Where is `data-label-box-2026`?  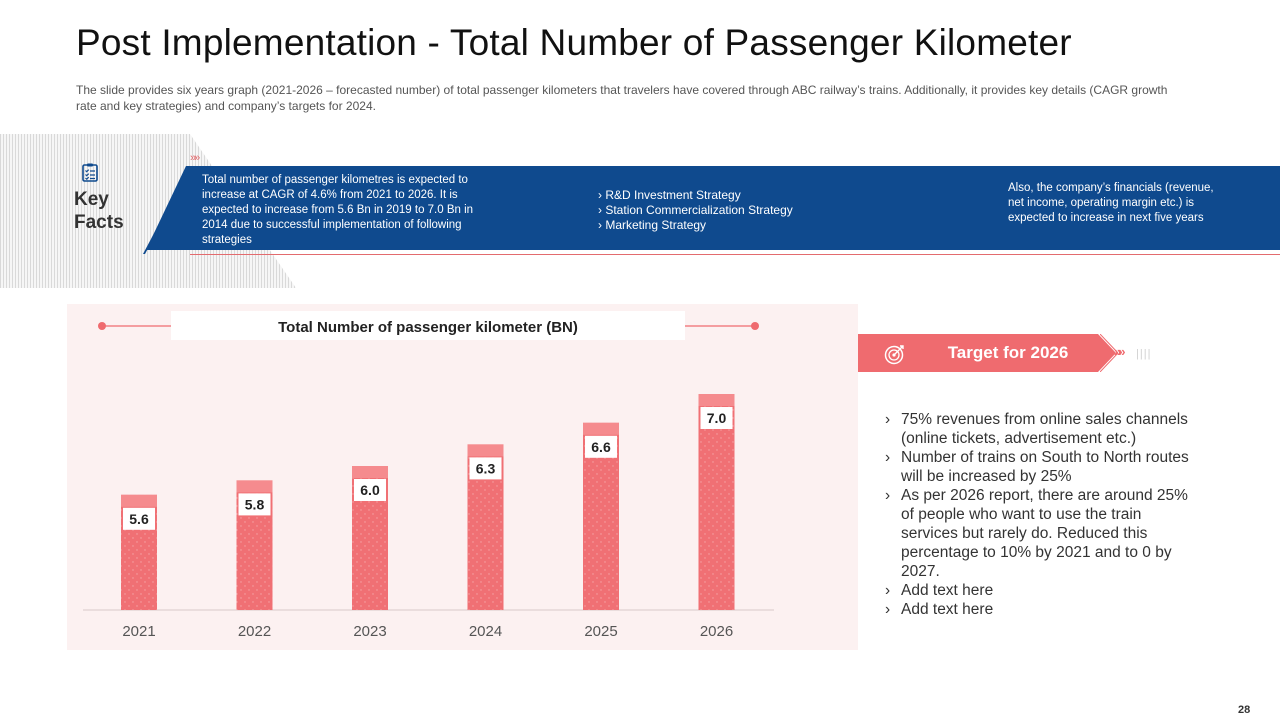
data-label-box-2026 is located at coordinates (716, 418).